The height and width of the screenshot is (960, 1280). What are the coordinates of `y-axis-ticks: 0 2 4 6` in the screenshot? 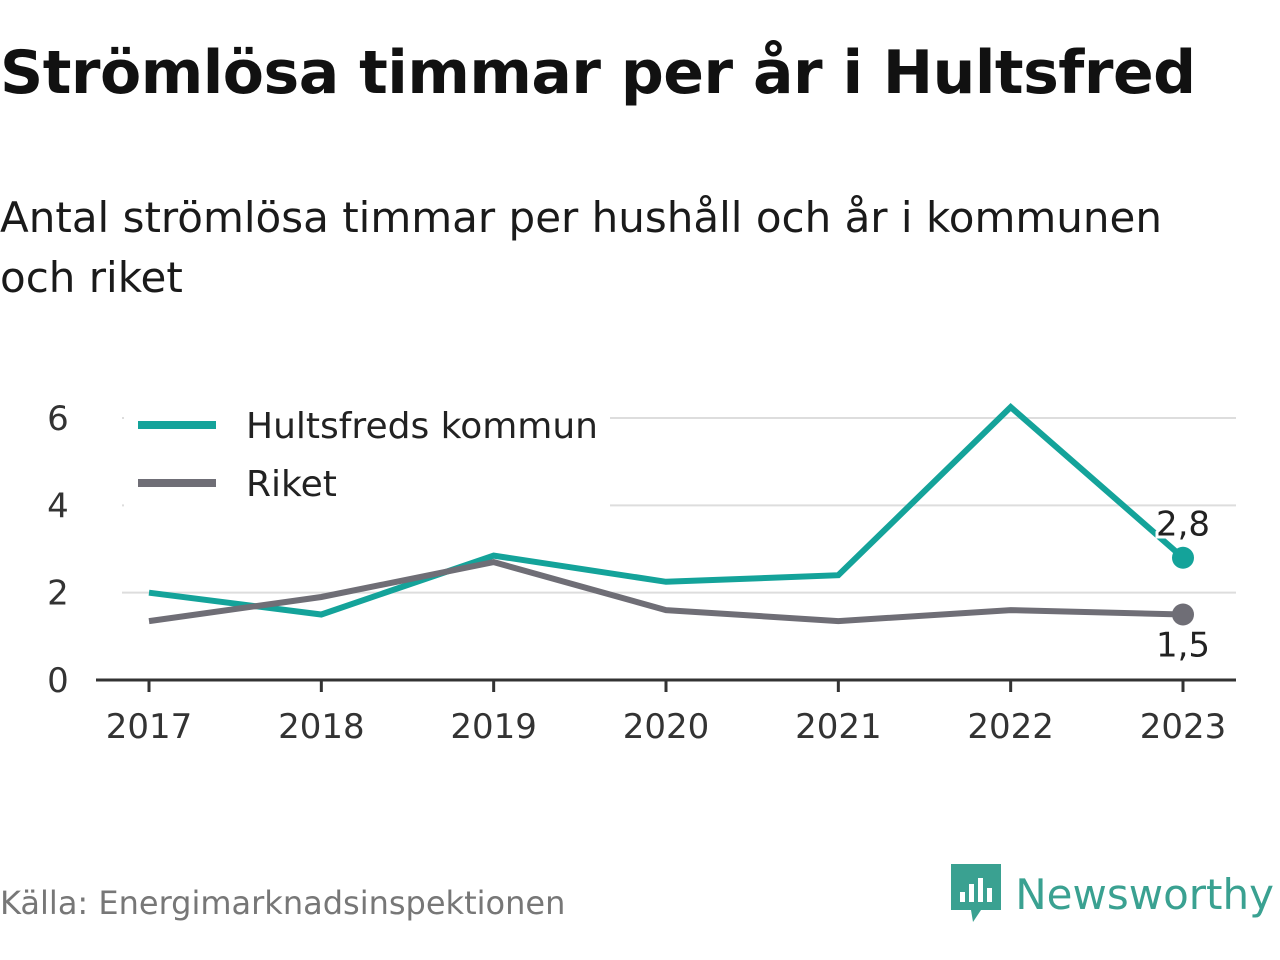 It's located at (58, 550).